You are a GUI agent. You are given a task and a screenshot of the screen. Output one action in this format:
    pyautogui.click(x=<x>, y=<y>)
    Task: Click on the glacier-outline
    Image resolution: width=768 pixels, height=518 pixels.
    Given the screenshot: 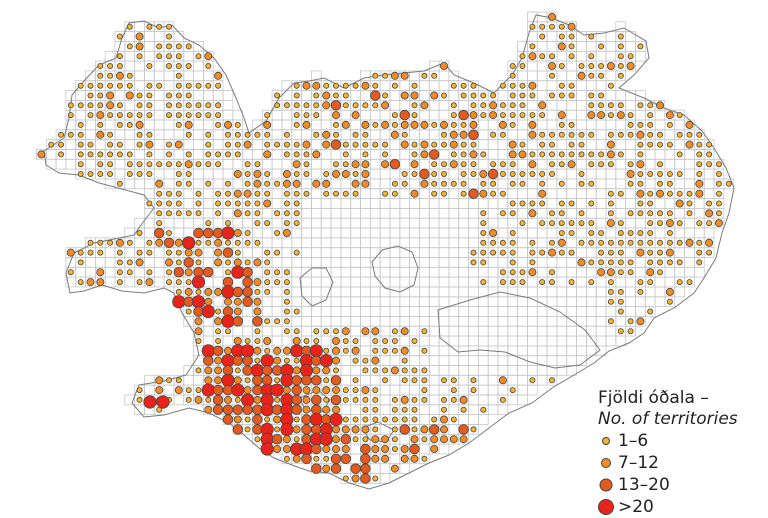 What is the action you would take?
    pyautogui.click(x=519, y=330)
    